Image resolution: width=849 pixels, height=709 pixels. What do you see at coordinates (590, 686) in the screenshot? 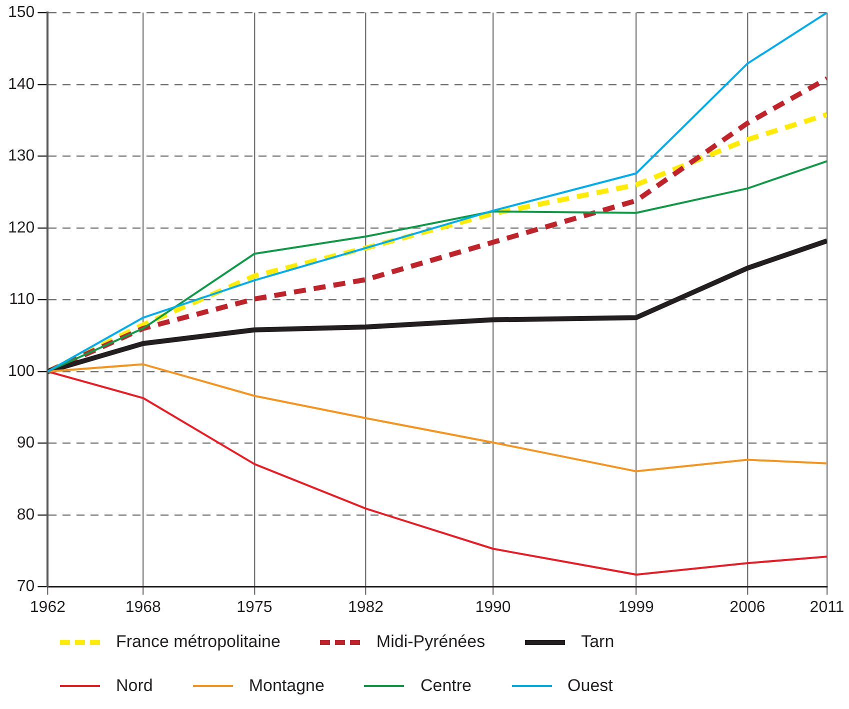
I see `legend-label: Ouest` at bounding box center [590, 686].